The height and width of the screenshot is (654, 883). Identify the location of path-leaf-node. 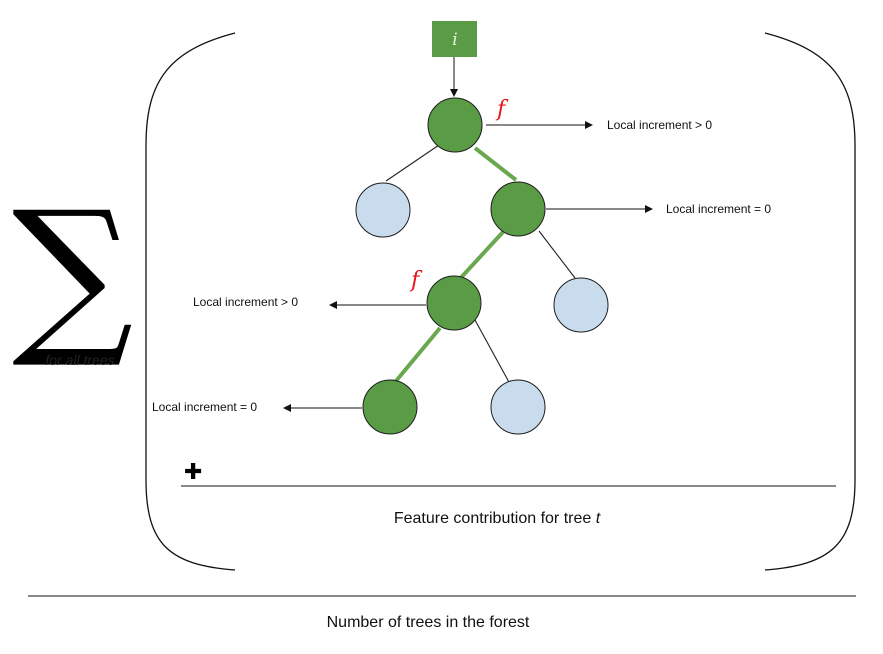
(390, 407).